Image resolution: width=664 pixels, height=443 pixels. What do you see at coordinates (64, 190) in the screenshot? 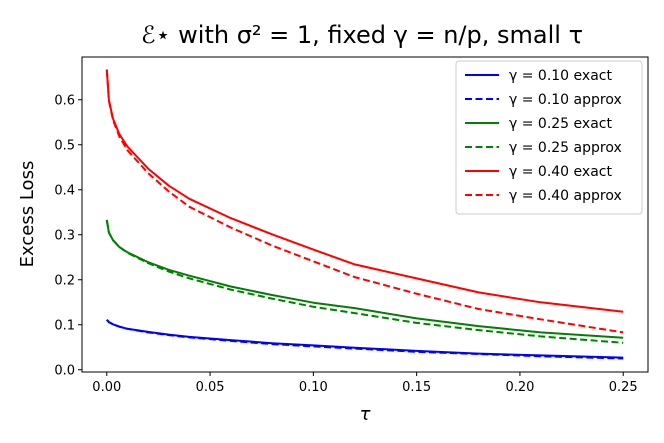
I see `y-tick-label: 0.4` at bounding box center [64, 190].